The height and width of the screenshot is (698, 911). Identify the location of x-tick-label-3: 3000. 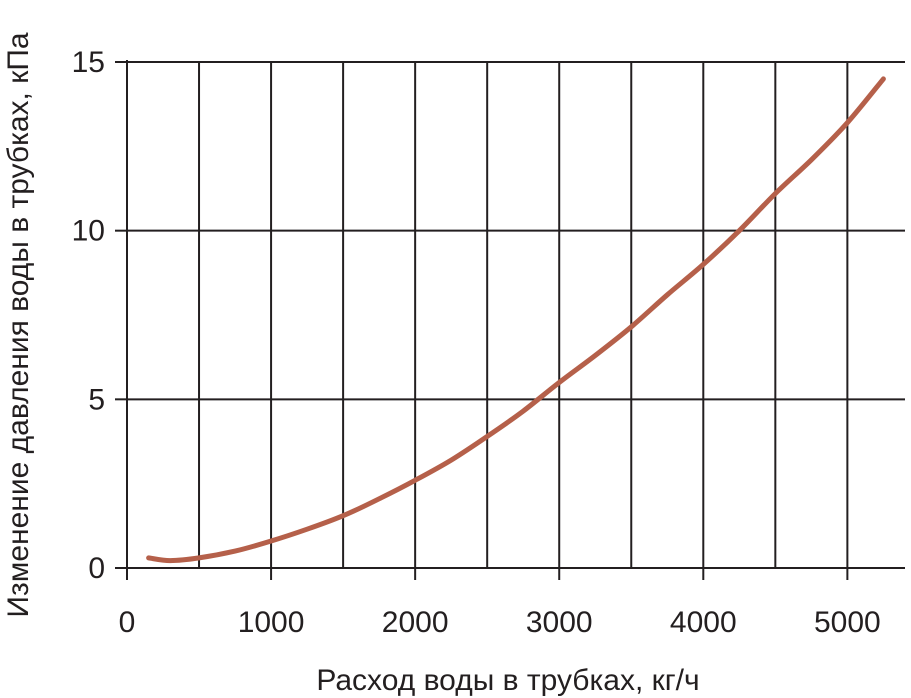
(559, 622).